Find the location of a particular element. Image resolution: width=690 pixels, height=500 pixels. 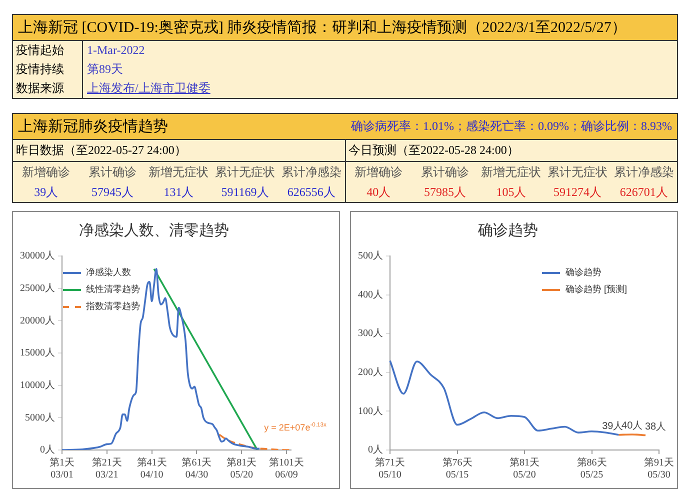

category-label: 数据来源 is located at coordinates (40, 88).